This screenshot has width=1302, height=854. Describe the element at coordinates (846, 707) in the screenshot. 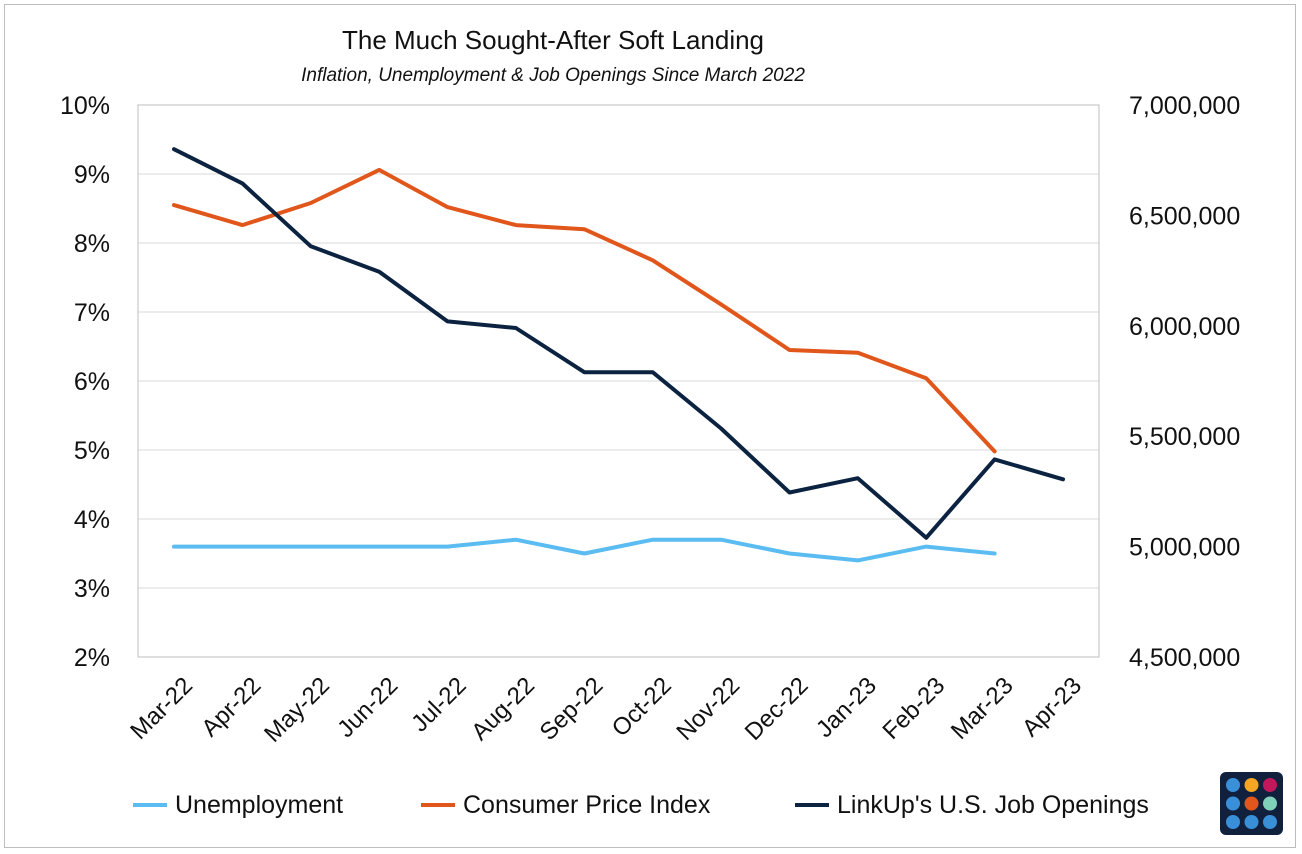

I see `x-tick-label: Jan-23` at that location.